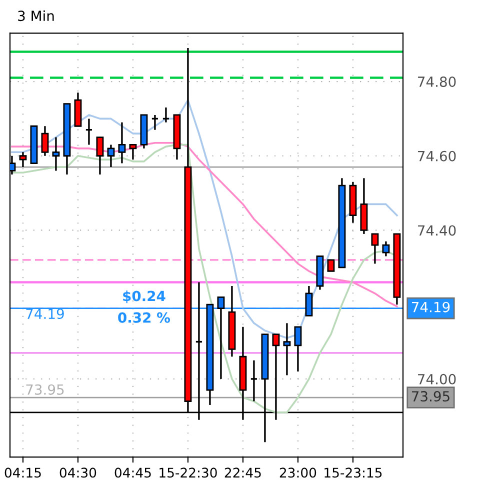 This screenshot has width=487, height=488. What do you see at coordinates (144, 297) in the screenshot?
I see `annotation: $0.24` at bounding box center [144, 297].